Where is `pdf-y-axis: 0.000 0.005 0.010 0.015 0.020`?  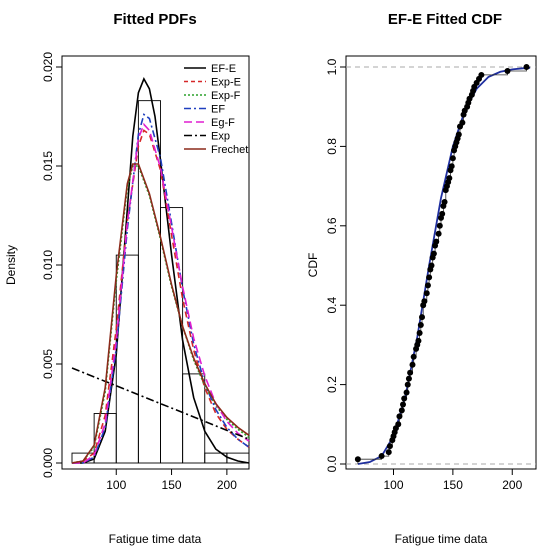
pdf-y-axis: 0.000 0.005 0.010 0.015 0.020 is located at coordinates (51, 265).